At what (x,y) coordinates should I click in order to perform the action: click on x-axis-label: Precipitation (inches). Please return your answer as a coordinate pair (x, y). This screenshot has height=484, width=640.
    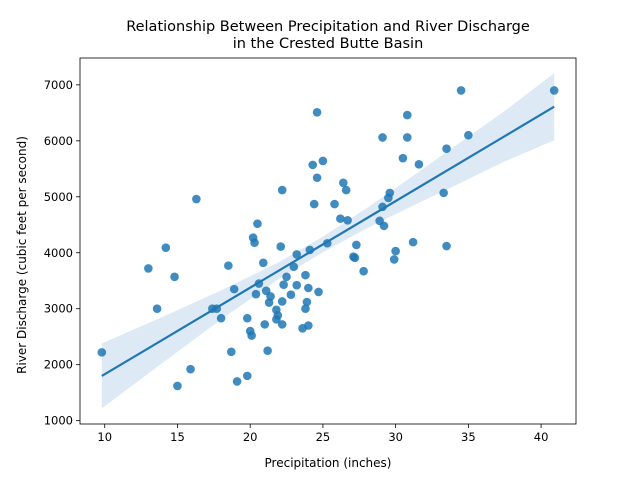
    Looking at the image, I should click on (328, 463).